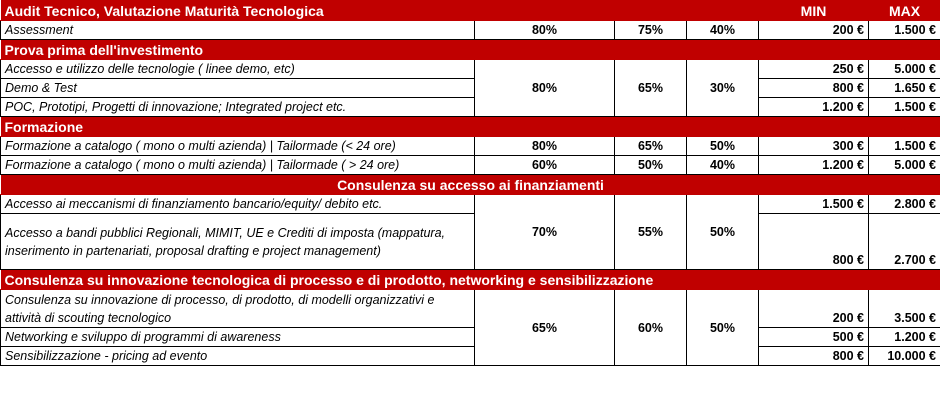 This screenshot has height=400, width=940. What do you see at coordinates (904, 308) in the screenshot?
I see `max-value: 3.500 €` at bounding box center [904, 308].